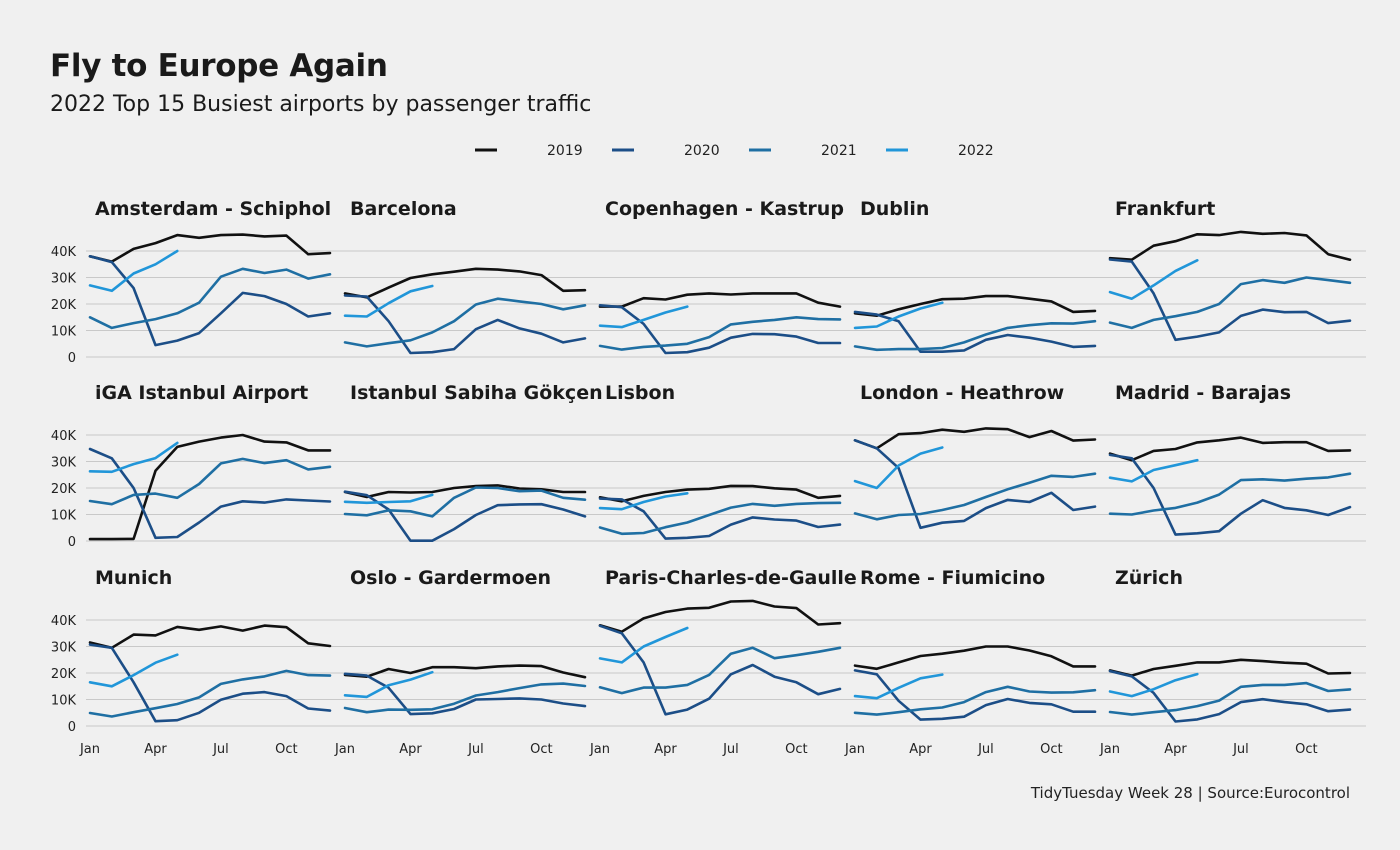 This screenshot has height=850, width=1400. Describe the element at coordinates (133, 670) in the screenshot. I see `series-line-2022-munich` at that location.